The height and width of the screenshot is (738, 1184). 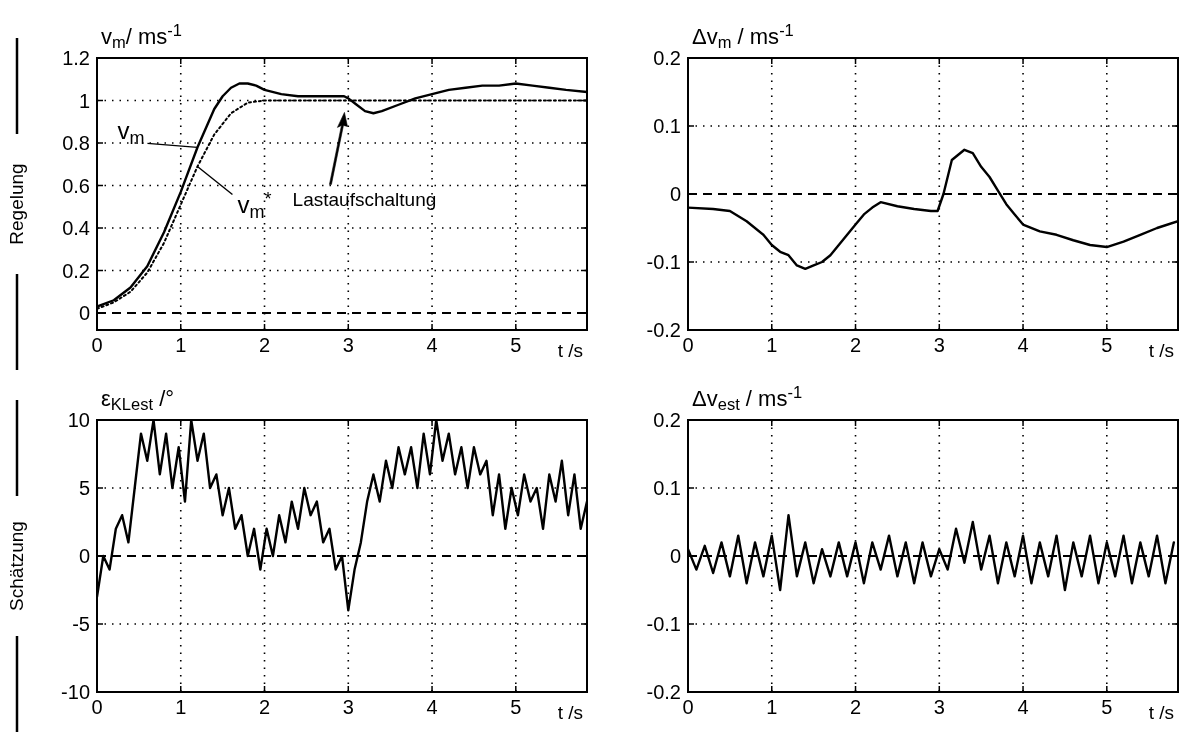 What do you see at coordinates (75, 692) in the screenshot?
I see `y-tick-label: -10` at bounding box center [75, 692].